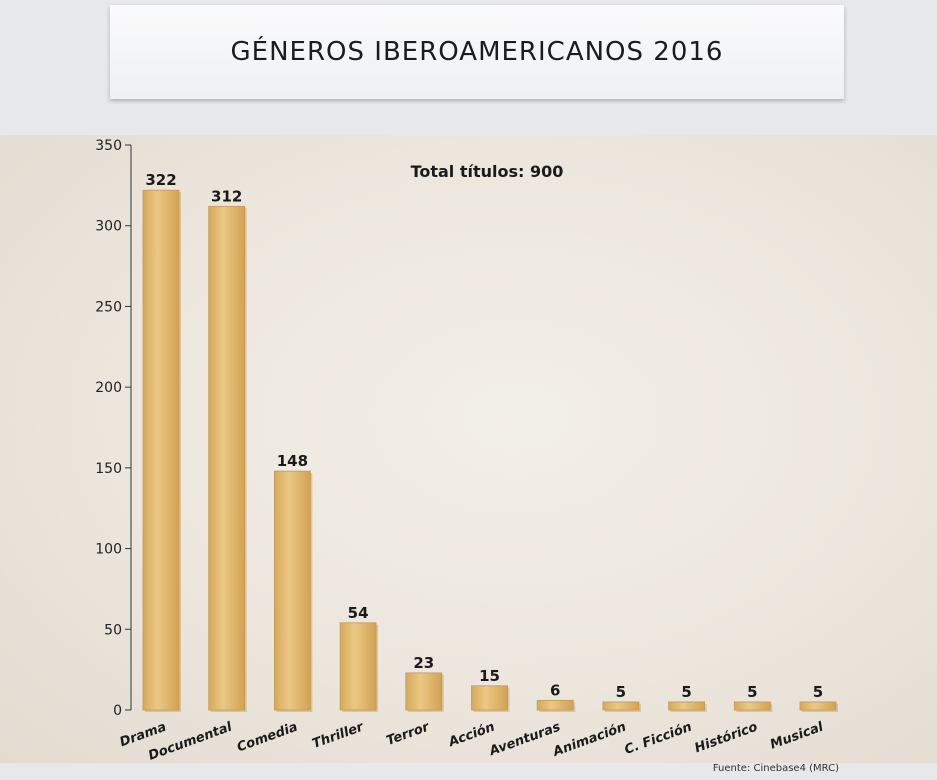 Image resolution: width=937 pixels, height=780 pixels. What do you see at coordinates (409, 734) in the screenshot?
I see `category-label: Terror` at bounding box center [409, 734].